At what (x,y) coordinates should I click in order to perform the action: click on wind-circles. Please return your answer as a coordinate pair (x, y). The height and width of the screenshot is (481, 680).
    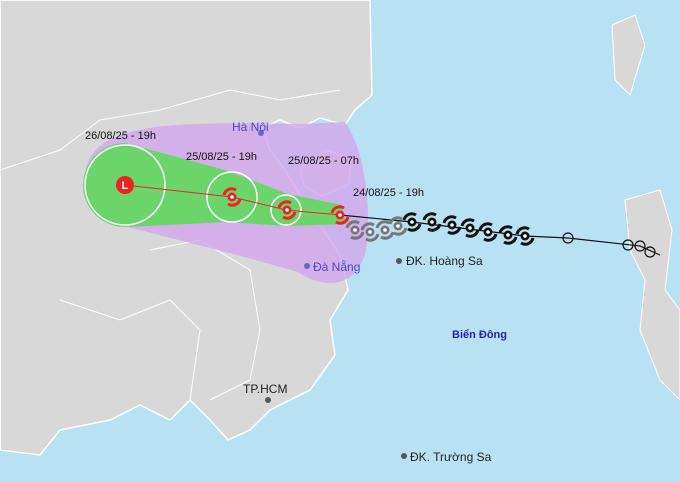
    Looking at the image, I should click on (193, 185).